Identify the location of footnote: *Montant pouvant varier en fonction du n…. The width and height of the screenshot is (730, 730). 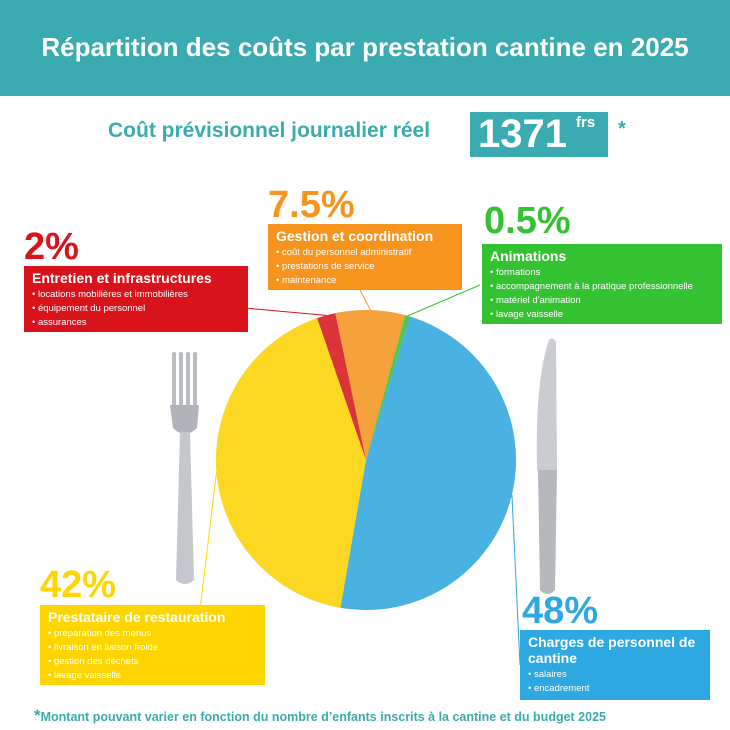
(320, 716).